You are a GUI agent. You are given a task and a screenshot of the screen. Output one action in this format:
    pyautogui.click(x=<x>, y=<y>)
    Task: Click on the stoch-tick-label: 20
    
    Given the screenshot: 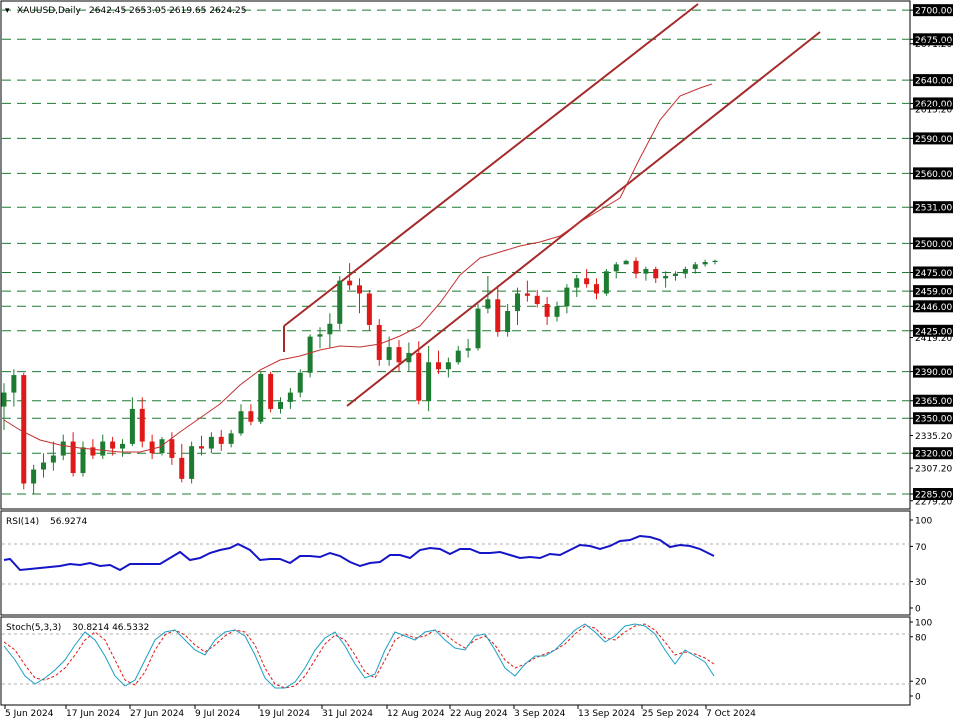 What is the action you would take?
    pyautogui.click(x=921, y=683)
    